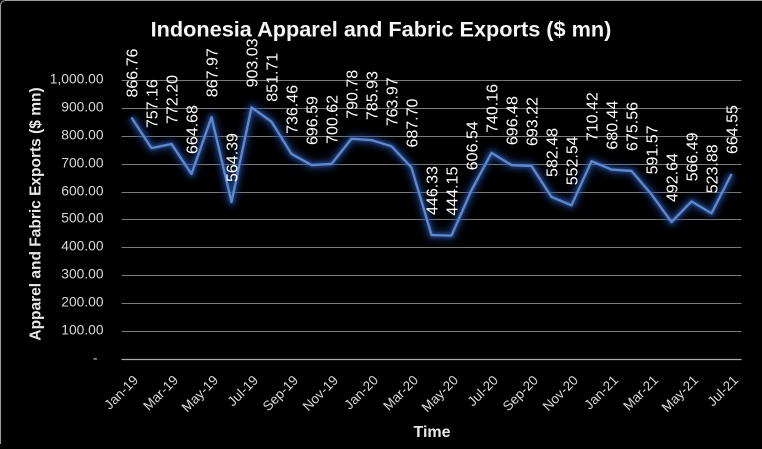 The image size is (762, 449). Describe the element at coordinates (77, 78) in the screenshot. I see `svg-text: 1,000.00` at that location.